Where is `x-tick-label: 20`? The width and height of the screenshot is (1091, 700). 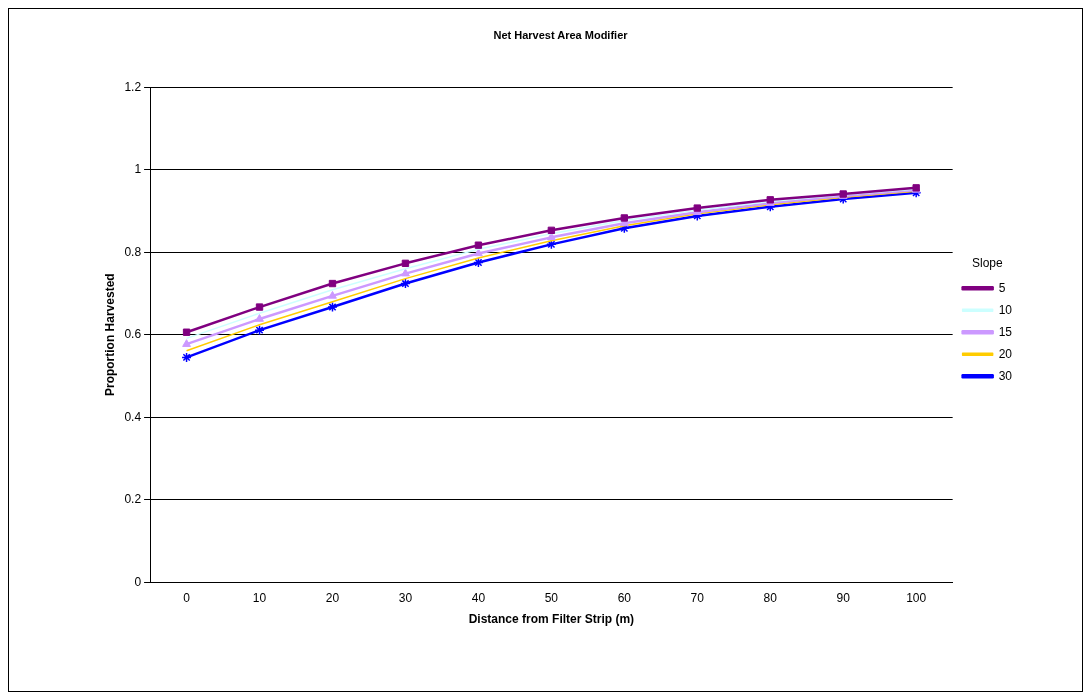
x-tick-label: 20 is located at coordinates (332, 597).